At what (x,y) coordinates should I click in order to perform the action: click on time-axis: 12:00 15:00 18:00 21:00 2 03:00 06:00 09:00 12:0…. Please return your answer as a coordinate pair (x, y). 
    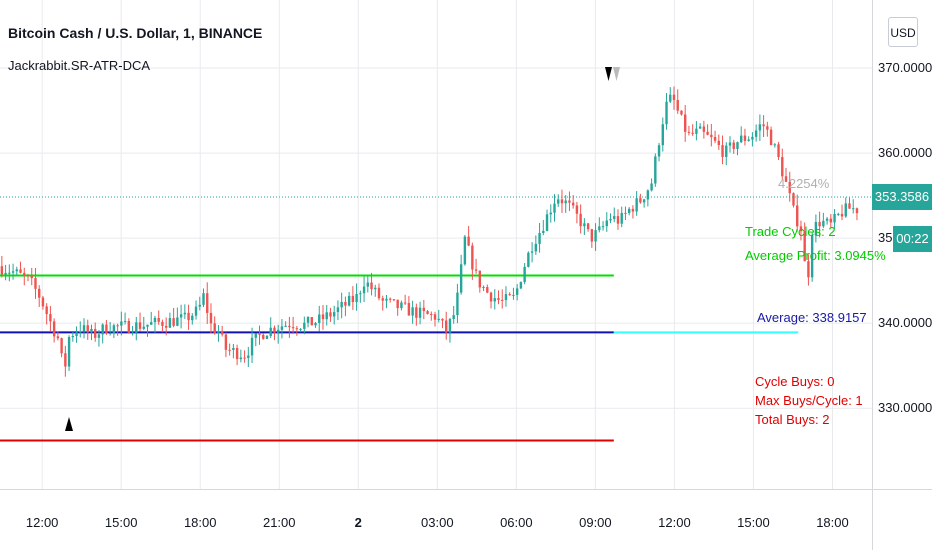
    Looking at the image, I should click on (437, 522).